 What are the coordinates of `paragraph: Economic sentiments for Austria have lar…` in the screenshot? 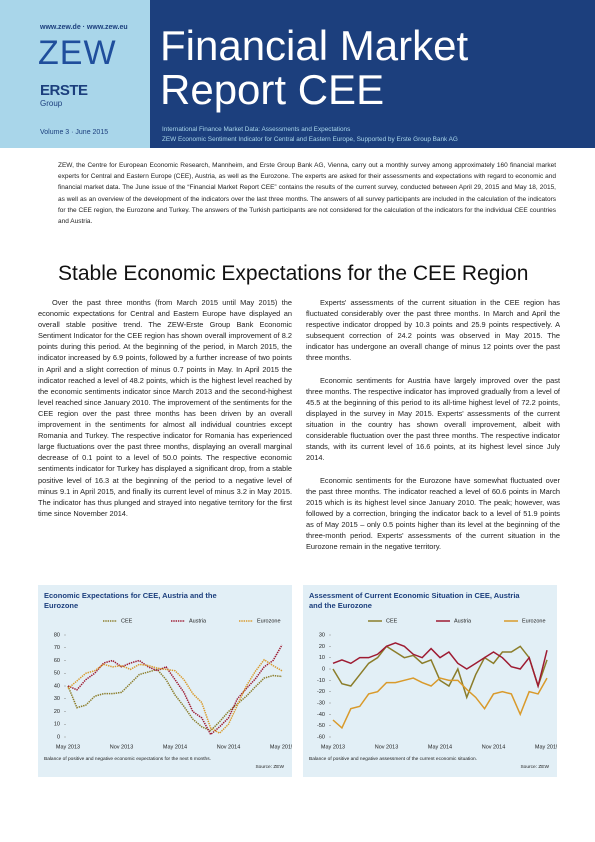 It's located at (433, 419).